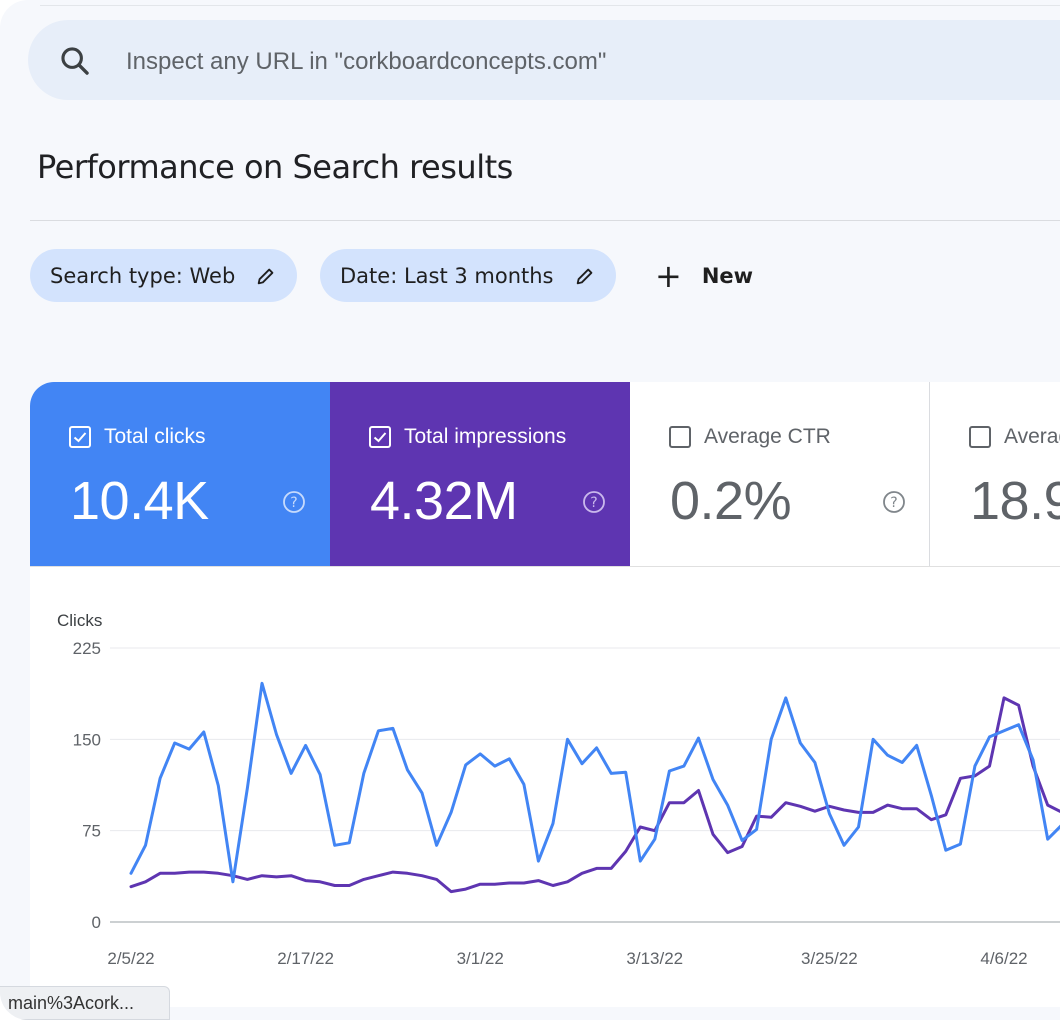 The image size is (1060, 1020). I want to click on y-tick-label: 150, so click(87, 739).